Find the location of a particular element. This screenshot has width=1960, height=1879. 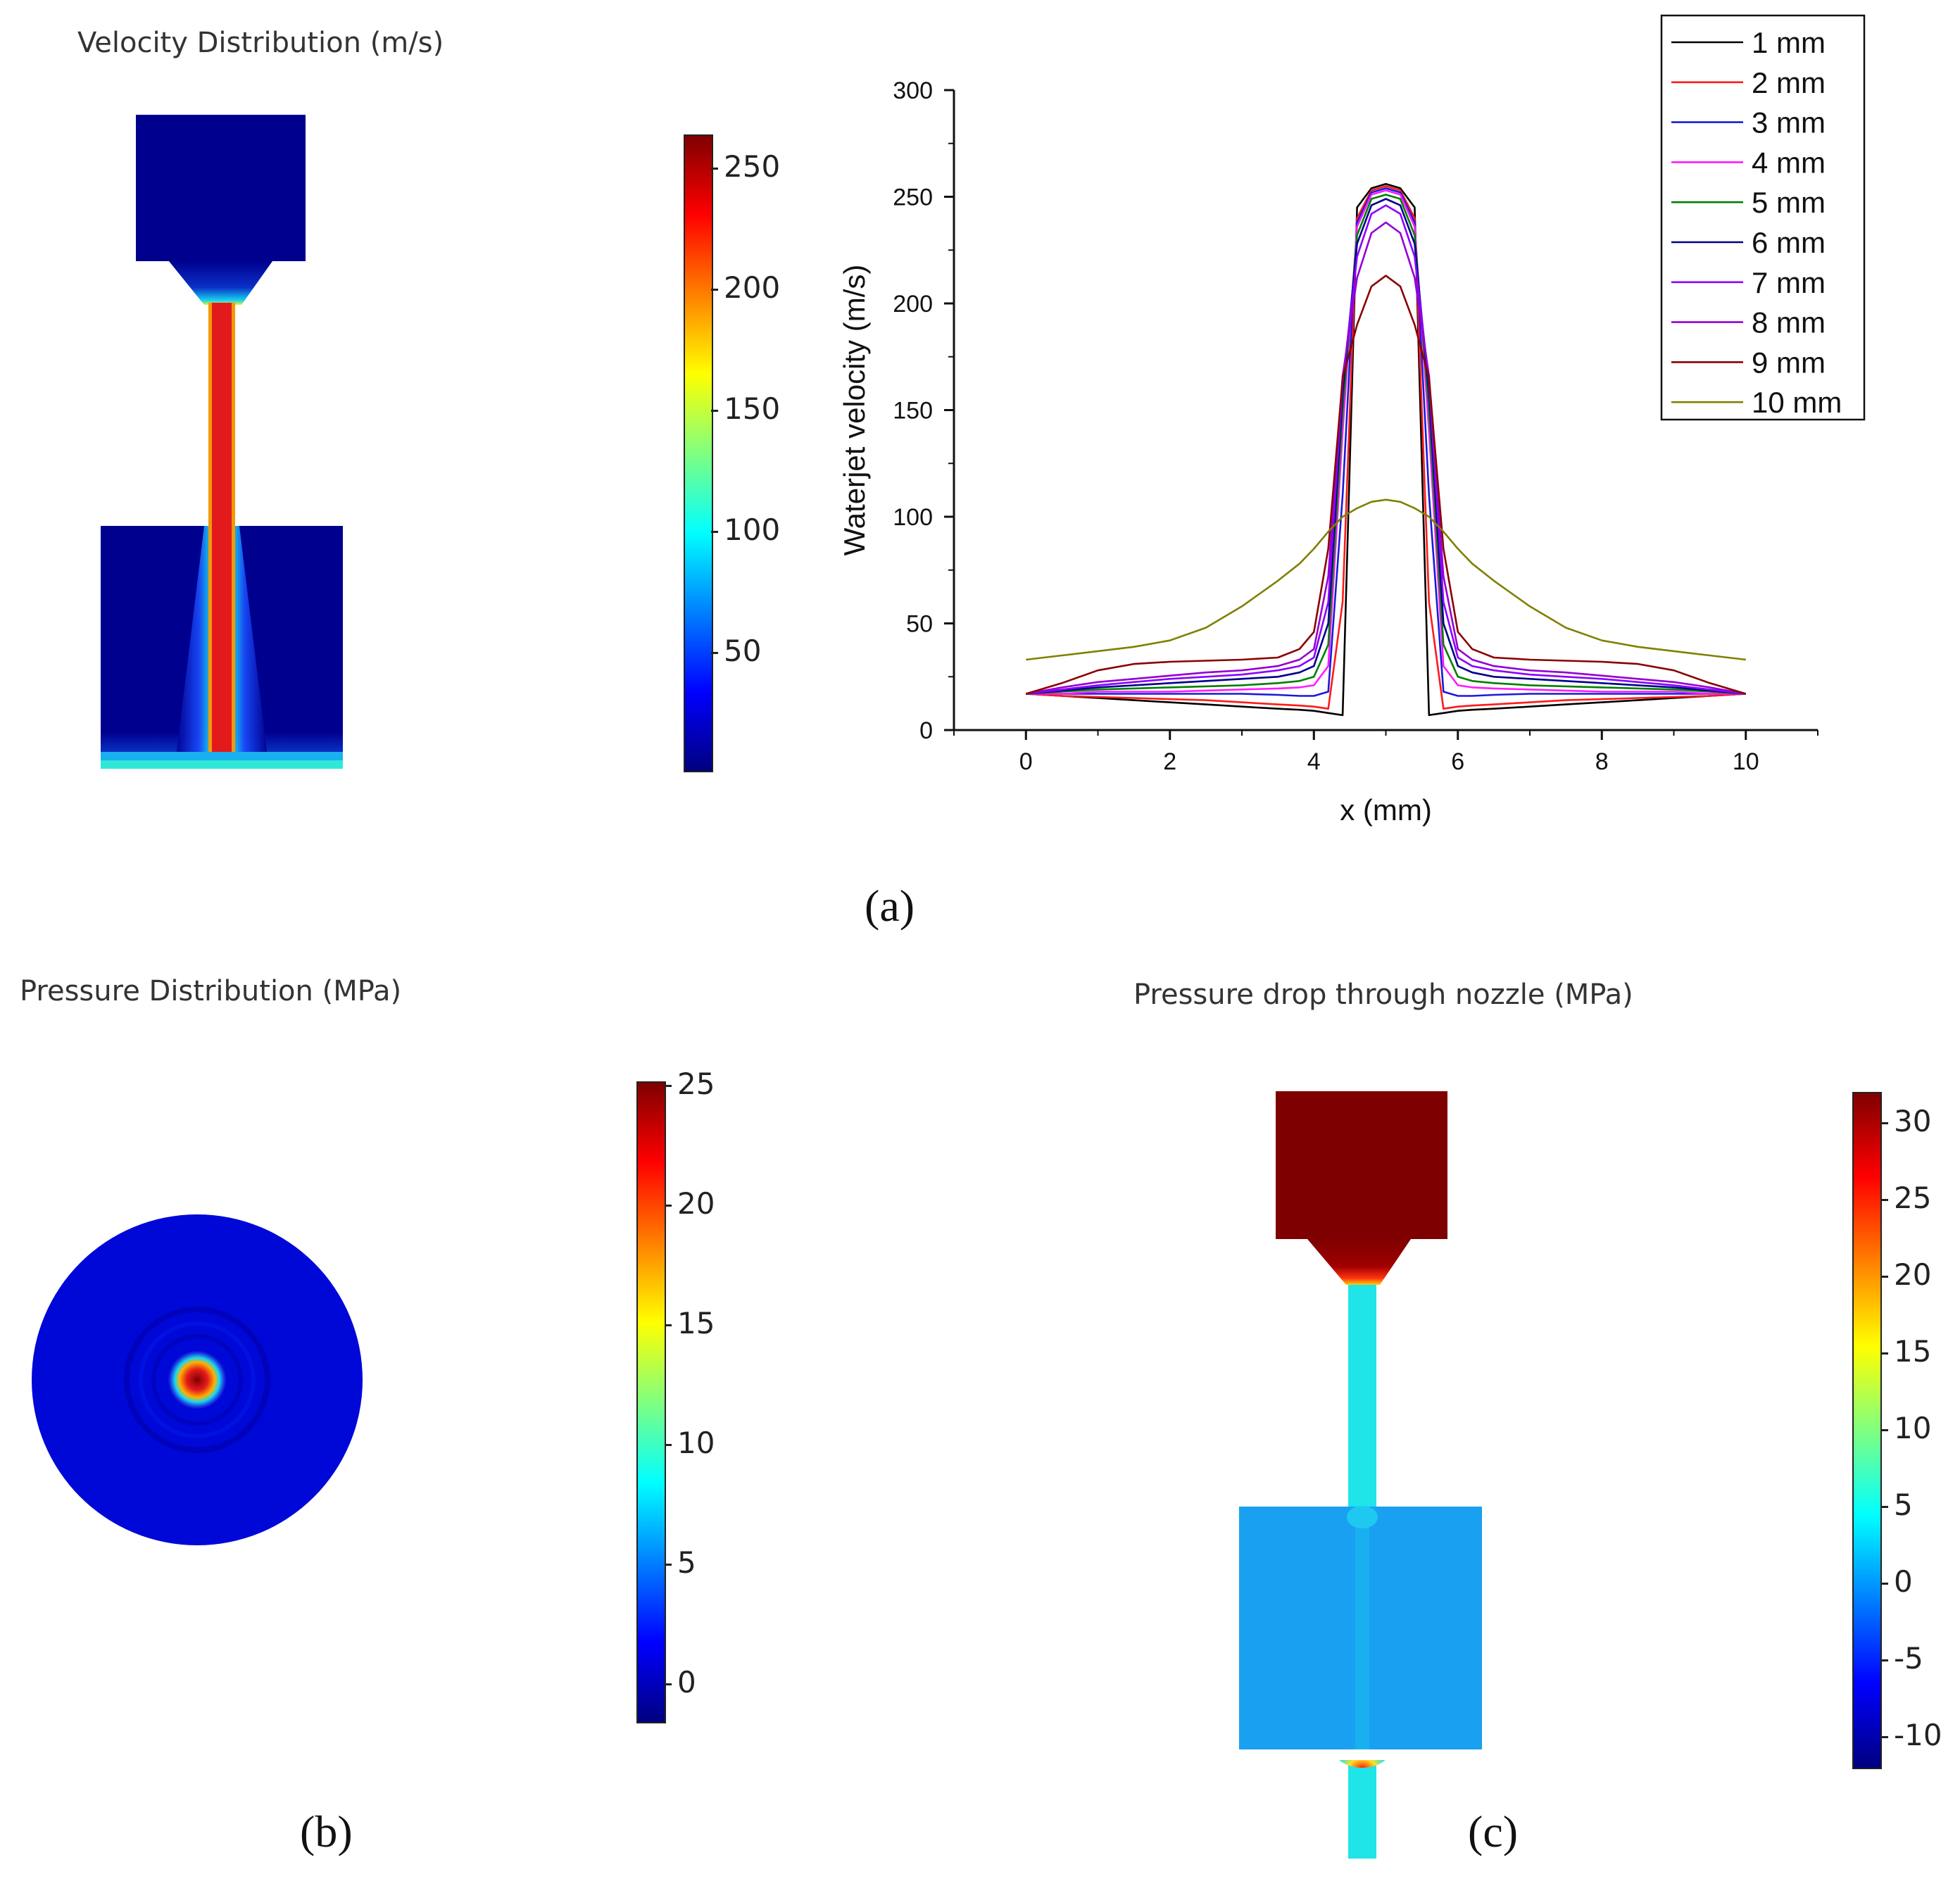

pressure-colorbar is located at coordinates (651, 1402).